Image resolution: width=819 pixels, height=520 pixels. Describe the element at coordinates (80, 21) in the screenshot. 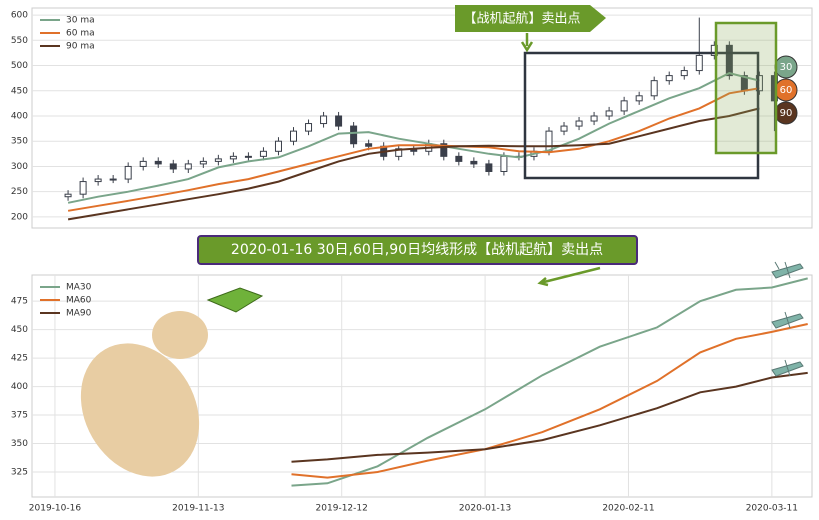

I see `legend-label: 30 ma` at that location.